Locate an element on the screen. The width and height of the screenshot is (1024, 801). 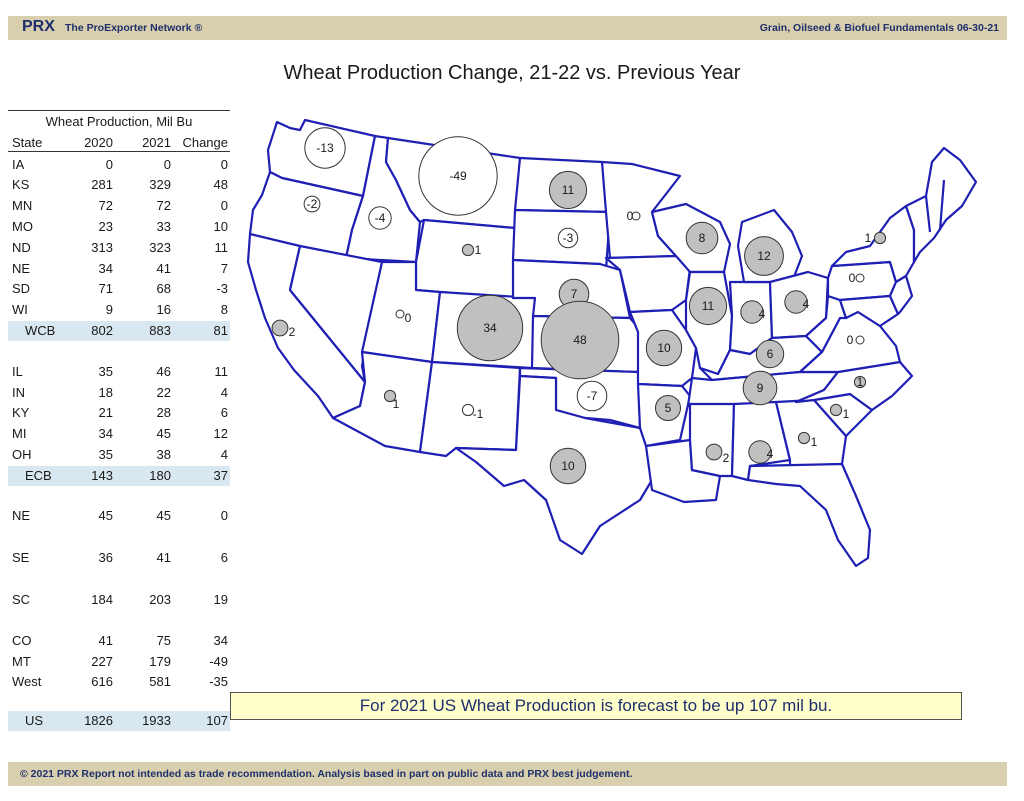
bubble-wa is located at coordinates (325, 148).